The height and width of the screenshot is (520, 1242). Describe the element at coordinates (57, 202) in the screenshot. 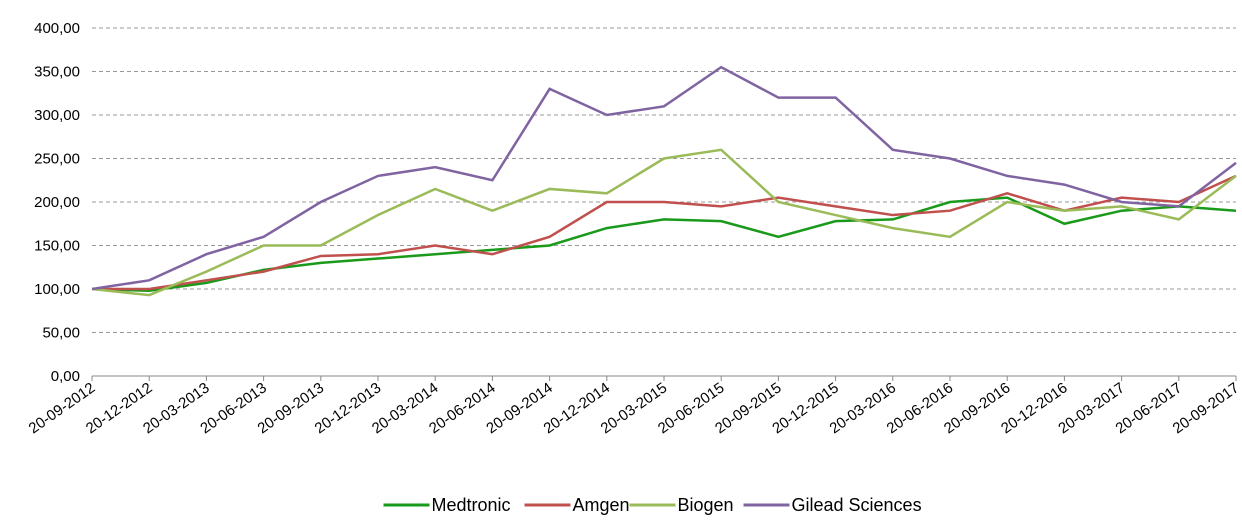

I see `y-tick-label: 200,00` at that location.